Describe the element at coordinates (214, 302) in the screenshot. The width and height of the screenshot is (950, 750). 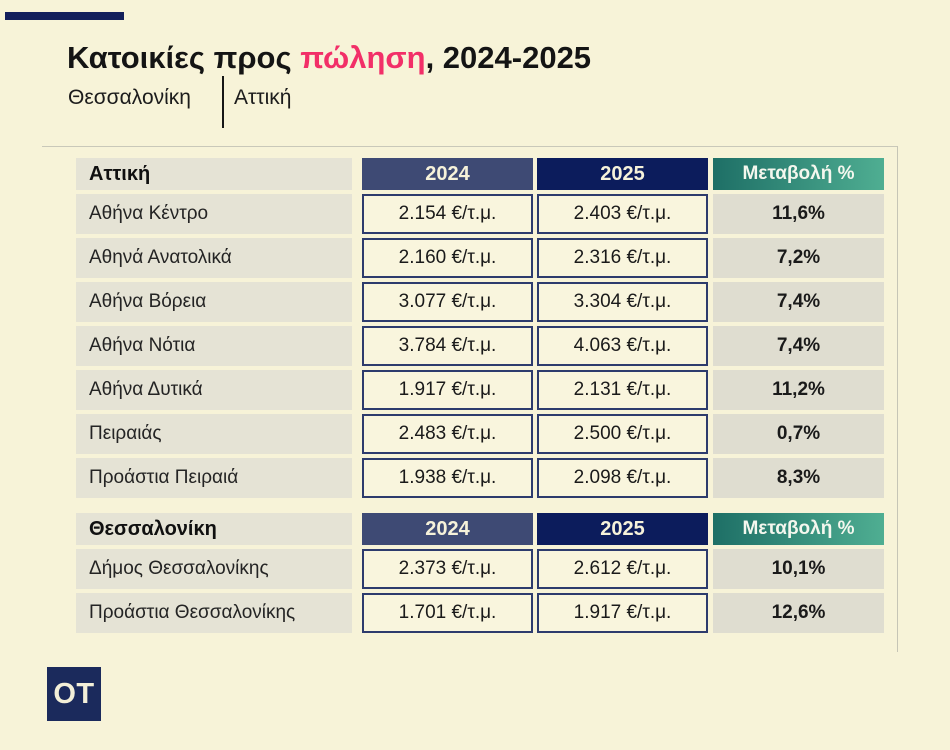
I see `row-label: Αθήνα Βόρεια` at that location.